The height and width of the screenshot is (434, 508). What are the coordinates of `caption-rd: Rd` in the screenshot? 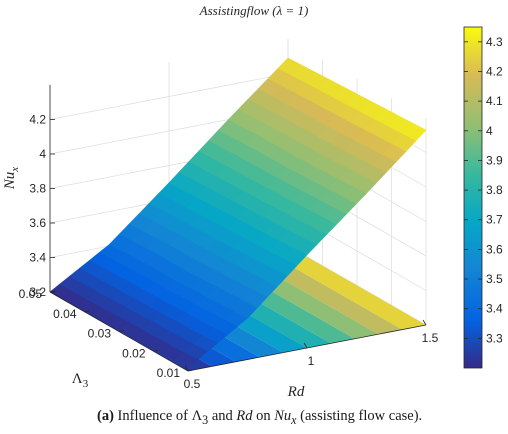 It's located at (244, 416).